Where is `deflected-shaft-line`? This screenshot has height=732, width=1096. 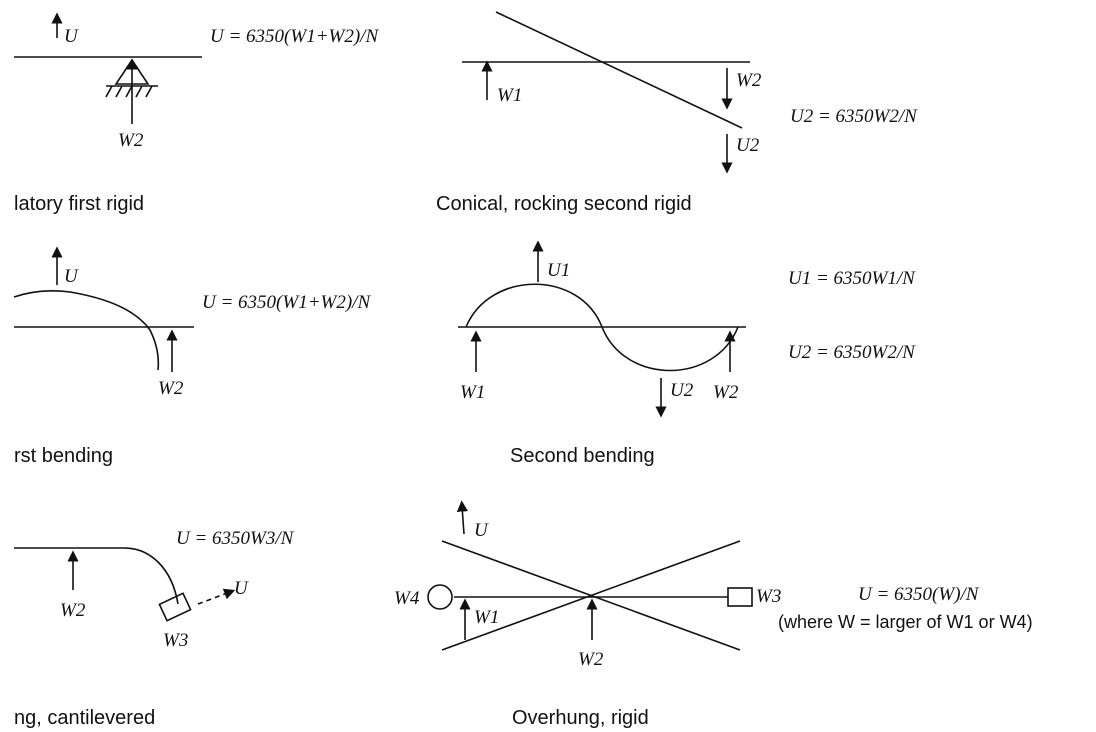
deflected-shaft-line is located at coordinates (619, 70).